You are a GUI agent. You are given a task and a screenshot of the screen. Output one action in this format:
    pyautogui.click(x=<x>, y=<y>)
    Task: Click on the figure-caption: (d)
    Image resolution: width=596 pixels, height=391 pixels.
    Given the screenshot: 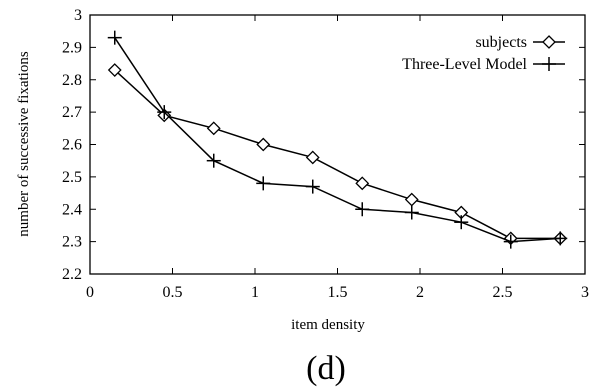 What is the action you would take?
    pyautogui.click(x=326, y=368)
    